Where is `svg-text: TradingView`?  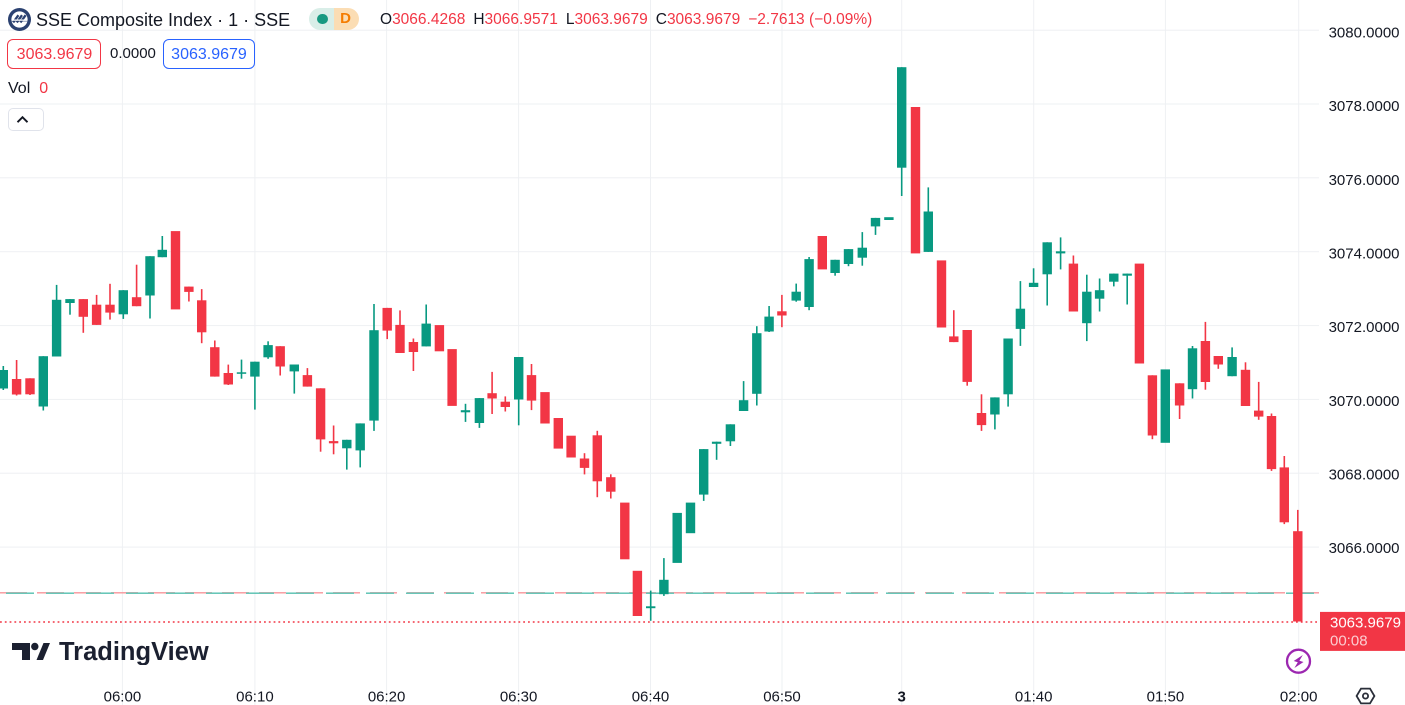 svg-text: TradingView is located at coordinates (134, 653).